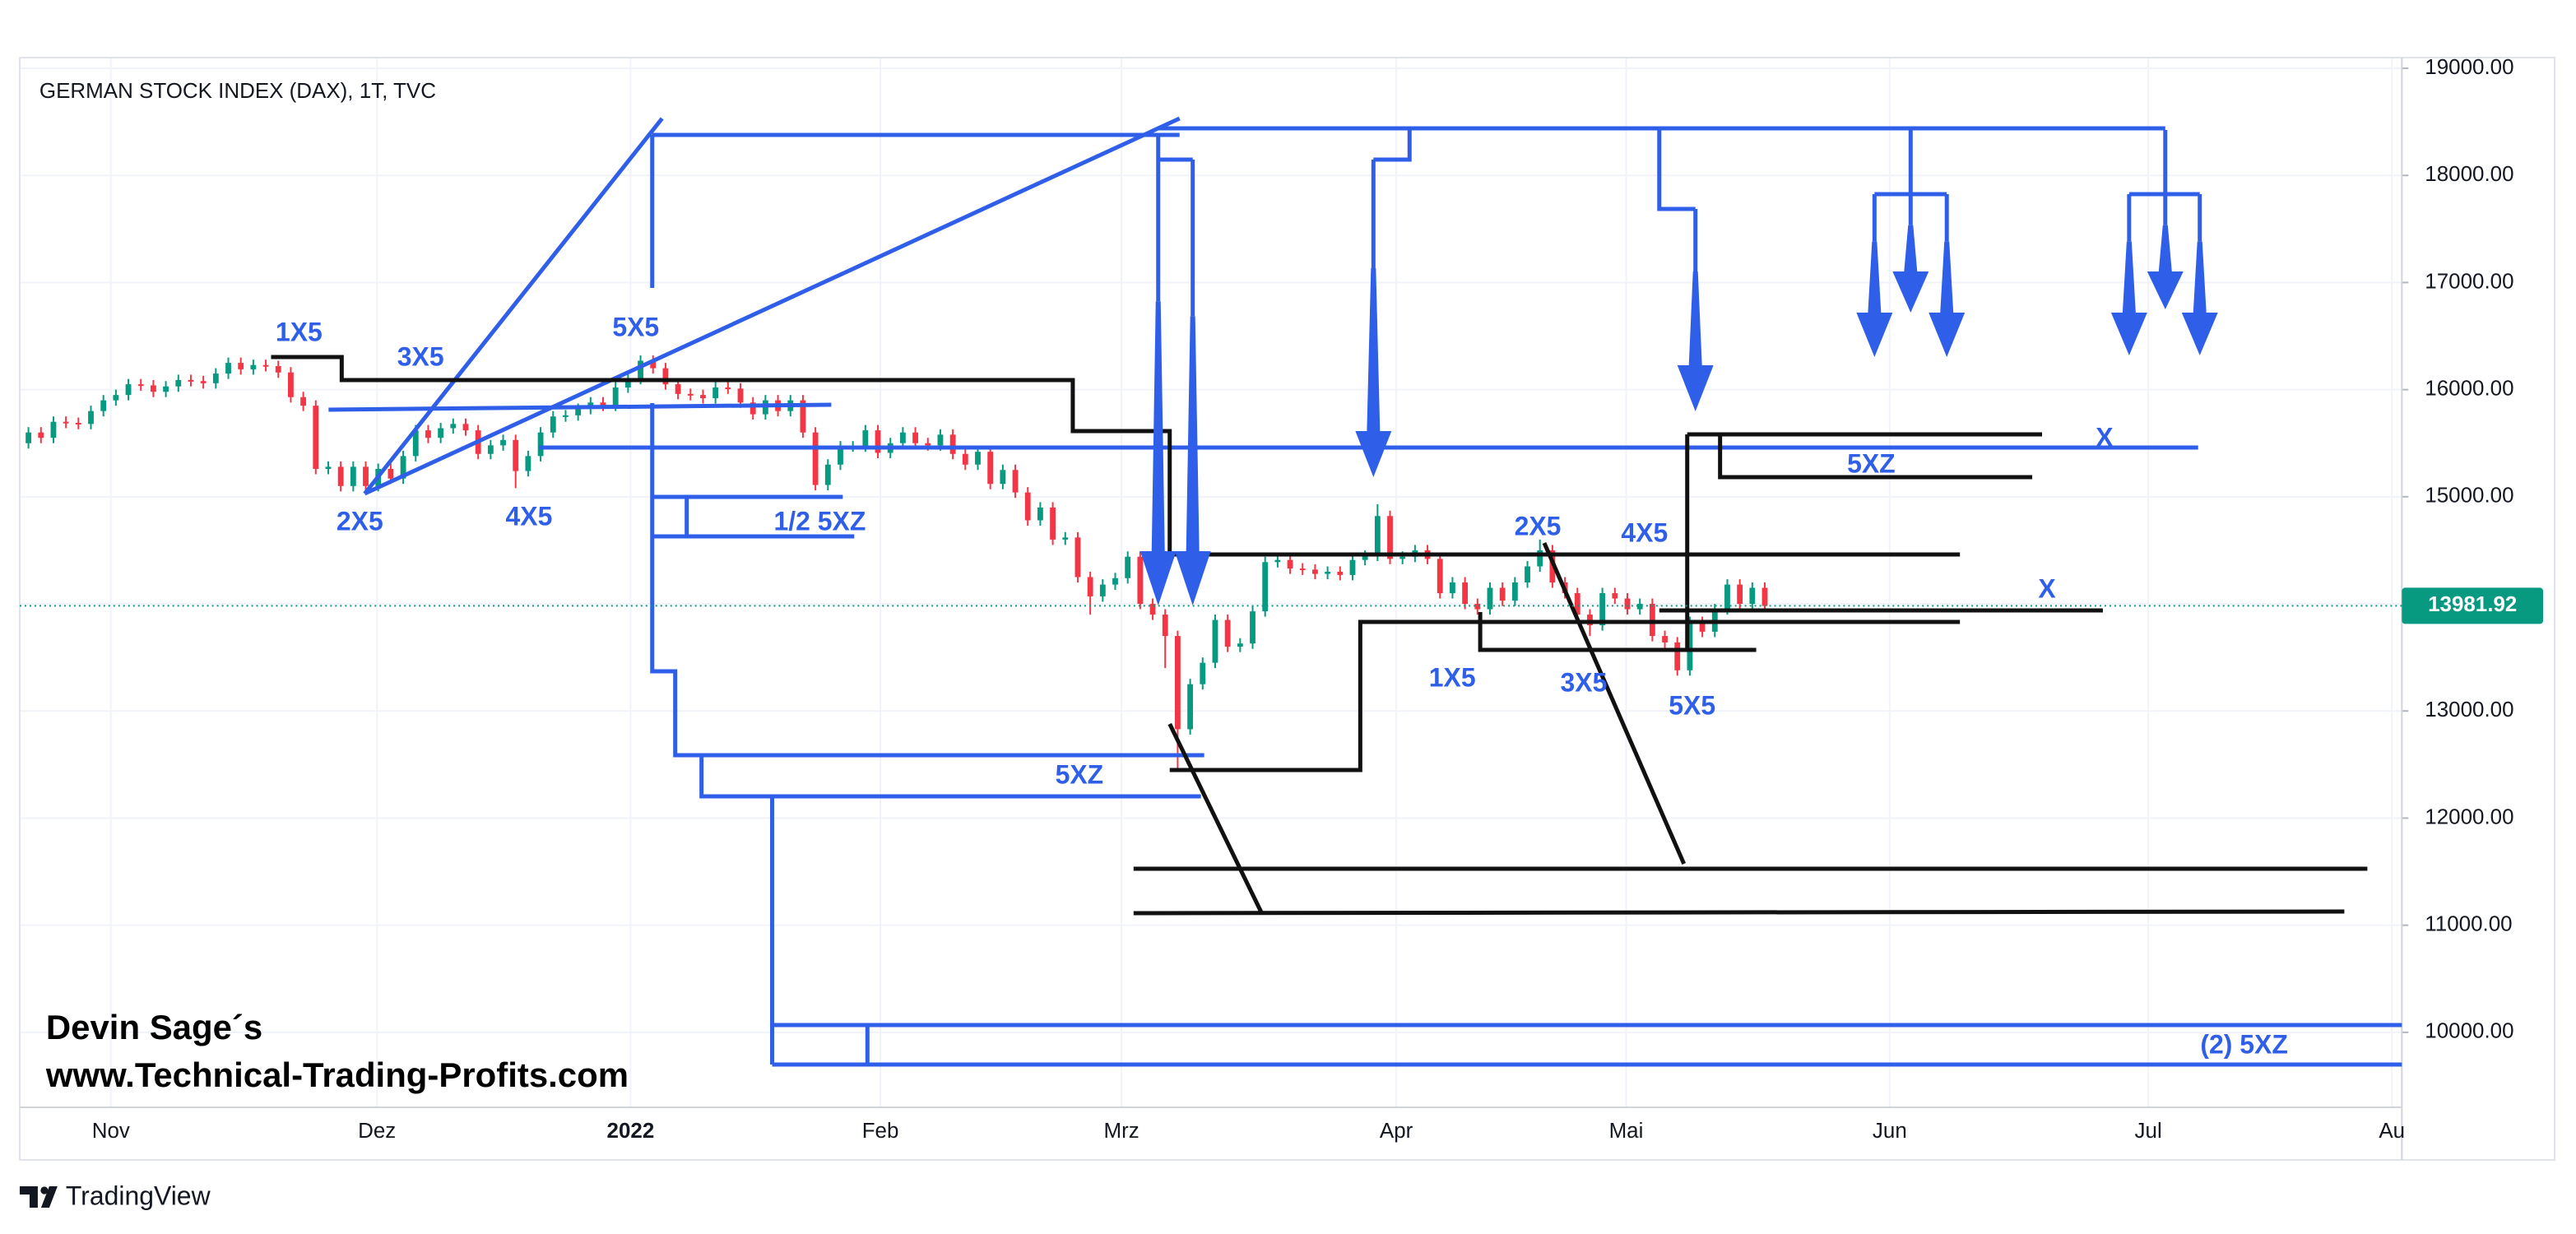 The width and height of the screenshot is (2576, 1234). What do you see at coordinates (2244, 1044) in the screenshot?
I see `annotation: (2) 5XZ` at bounding box center [2244, 1044].